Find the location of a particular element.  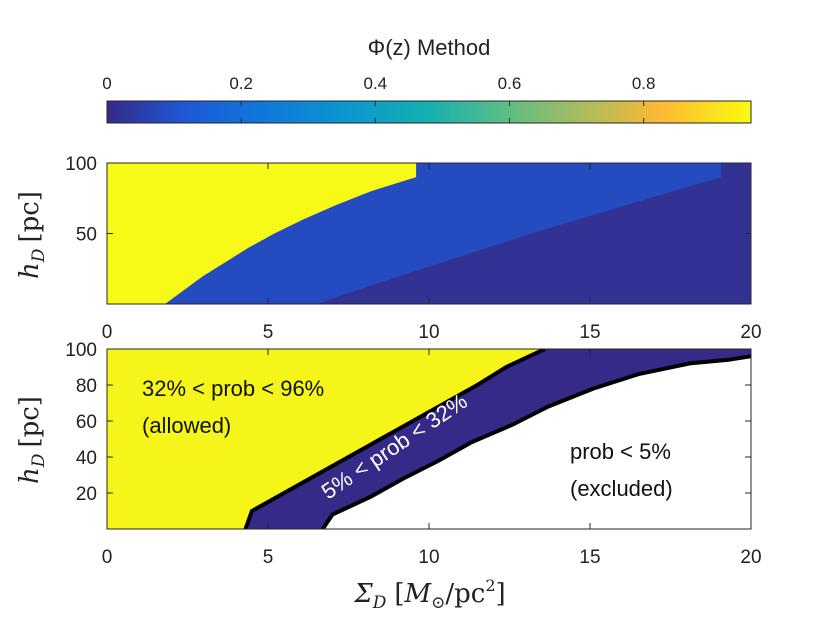

boundary-5-percent is located at coordinates (536, 441).